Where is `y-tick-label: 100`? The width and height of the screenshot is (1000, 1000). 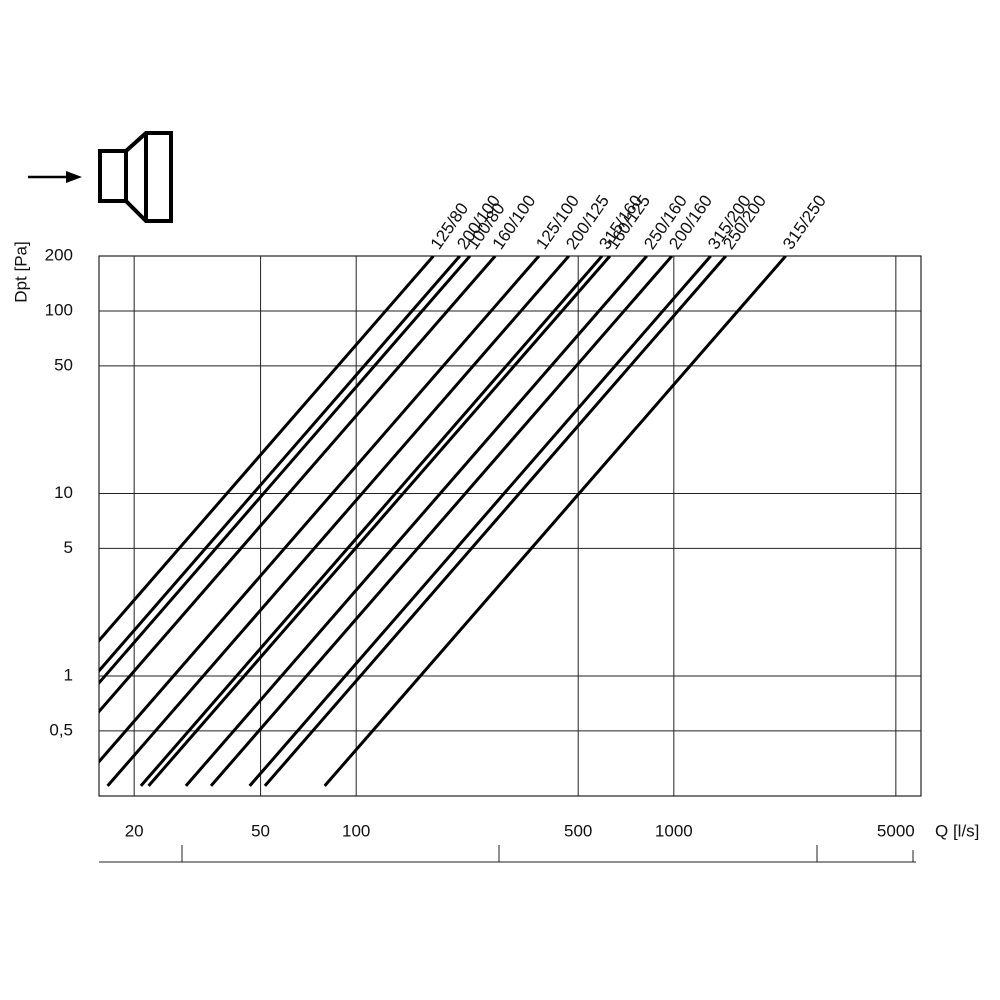 y-tick-label: 100 is located at coordinates (59, 309).